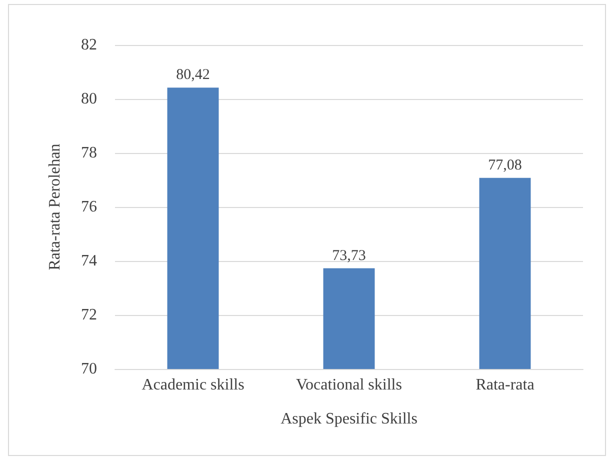 This screenshot has height=461, width=614. What do you see at coordinates (89, 369) in the screenshot?
I see `y-tick-label: 70` at bounding box center [89, 369].